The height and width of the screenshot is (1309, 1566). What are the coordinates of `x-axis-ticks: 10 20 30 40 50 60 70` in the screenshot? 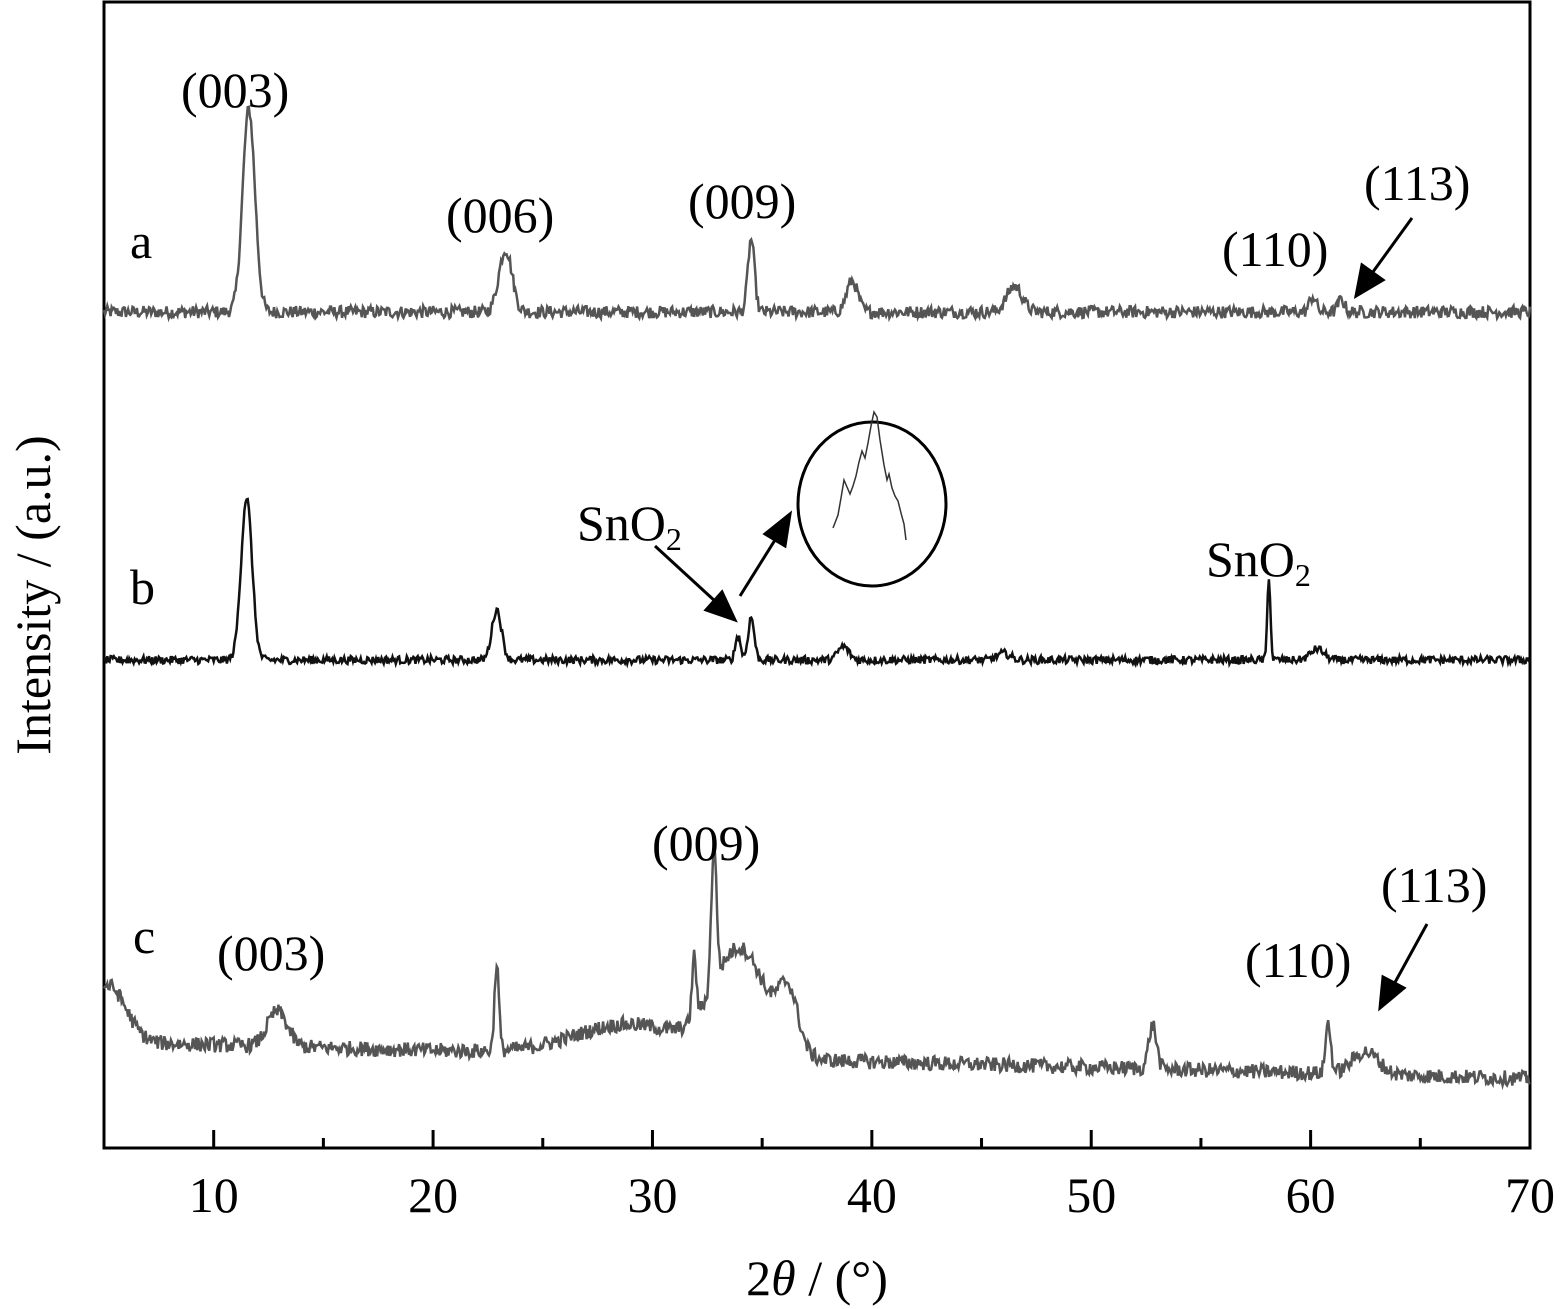 It's located at (872, 1176).